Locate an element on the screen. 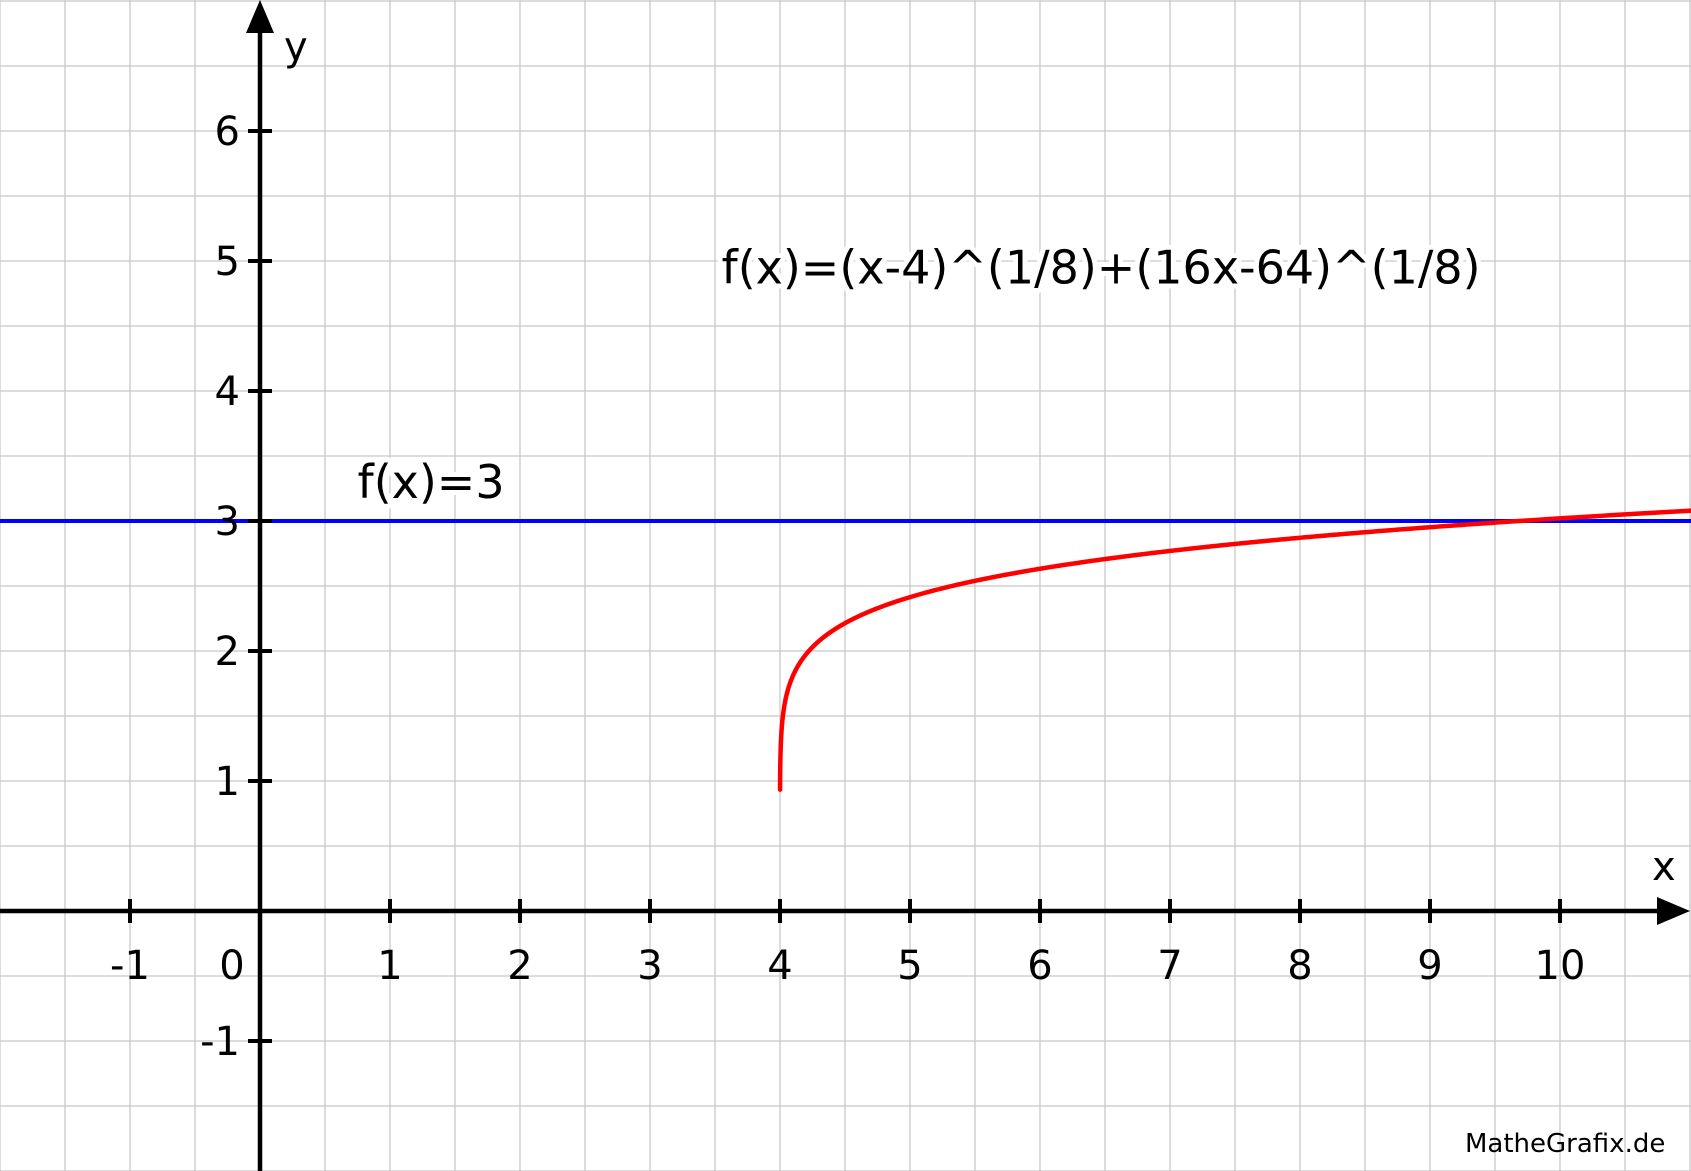 This screenshot has height=1171, width=1691. y-tick-label: 1 is located at coordinates (227, 782).